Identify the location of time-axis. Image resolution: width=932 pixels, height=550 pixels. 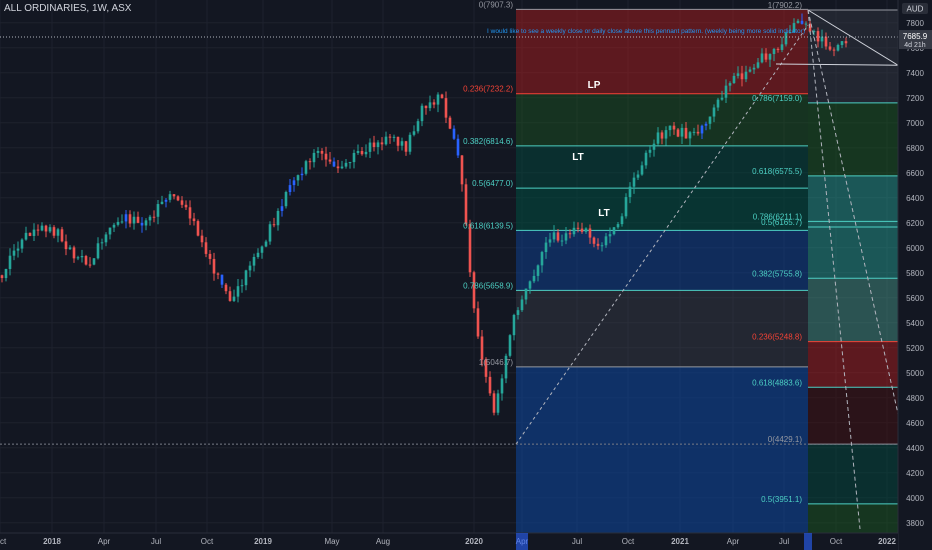
(449, 541).